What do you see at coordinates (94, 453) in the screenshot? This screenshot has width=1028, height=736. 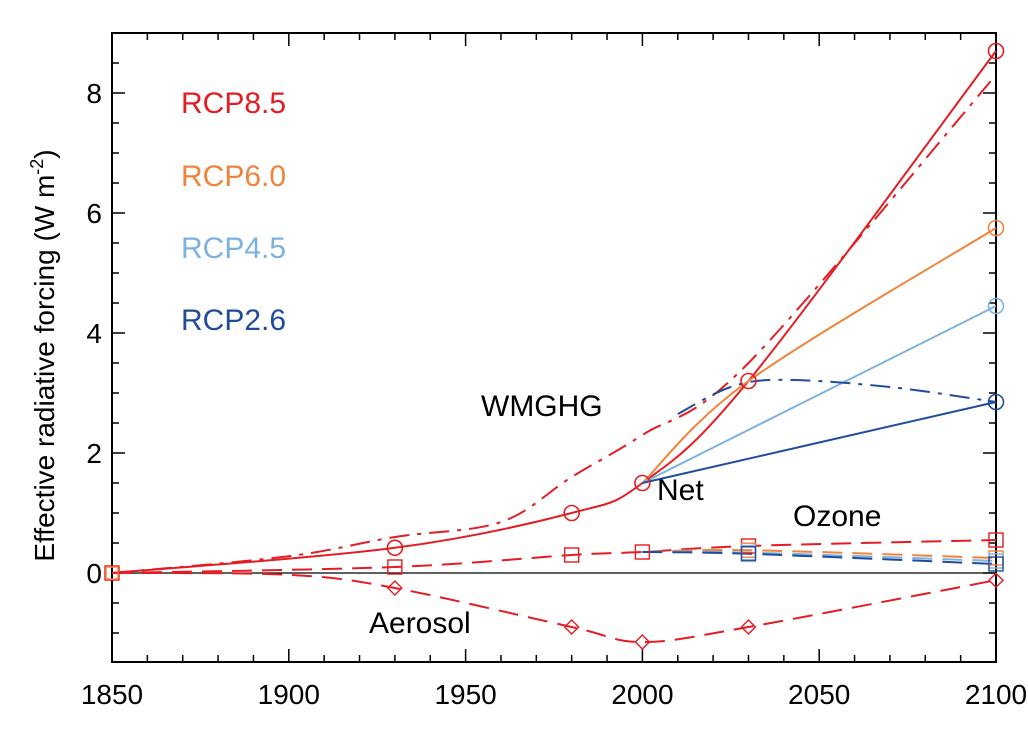 I see `y-tick-label: 2` at bounding box center [94, 453].